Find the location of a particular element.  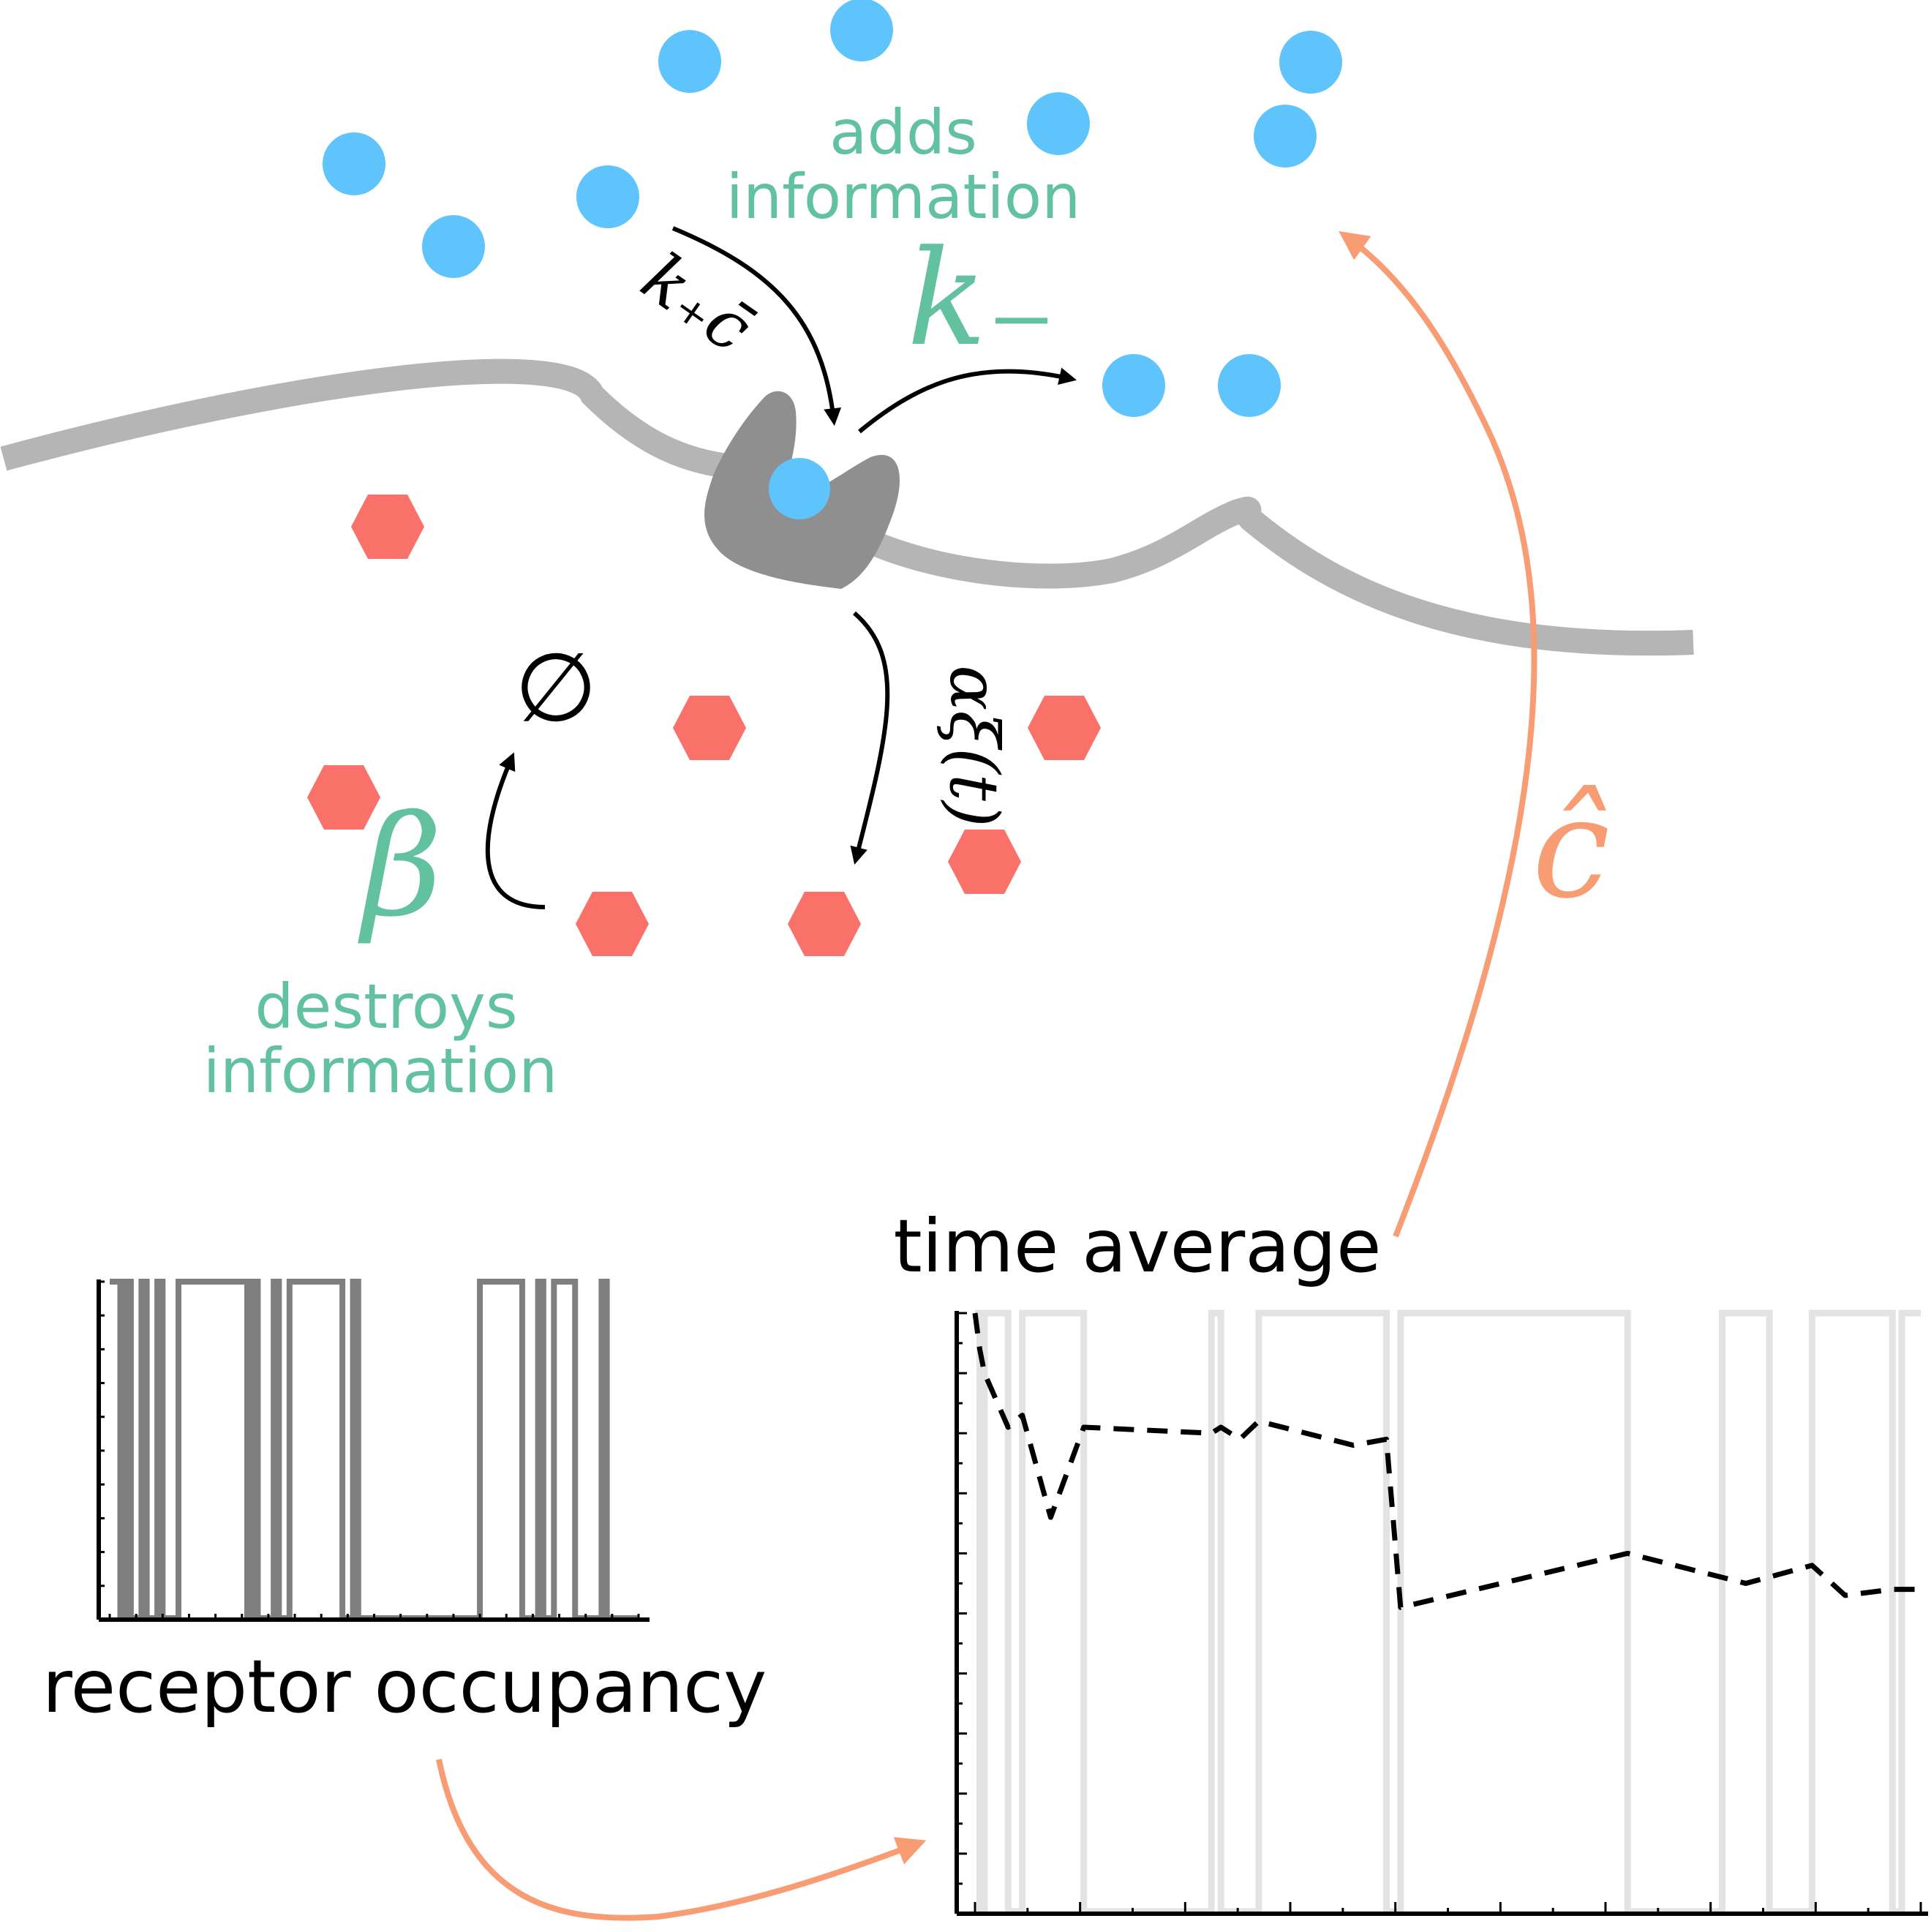

destroys-information-label-top: destroys is located at coordinates (386, 1006).